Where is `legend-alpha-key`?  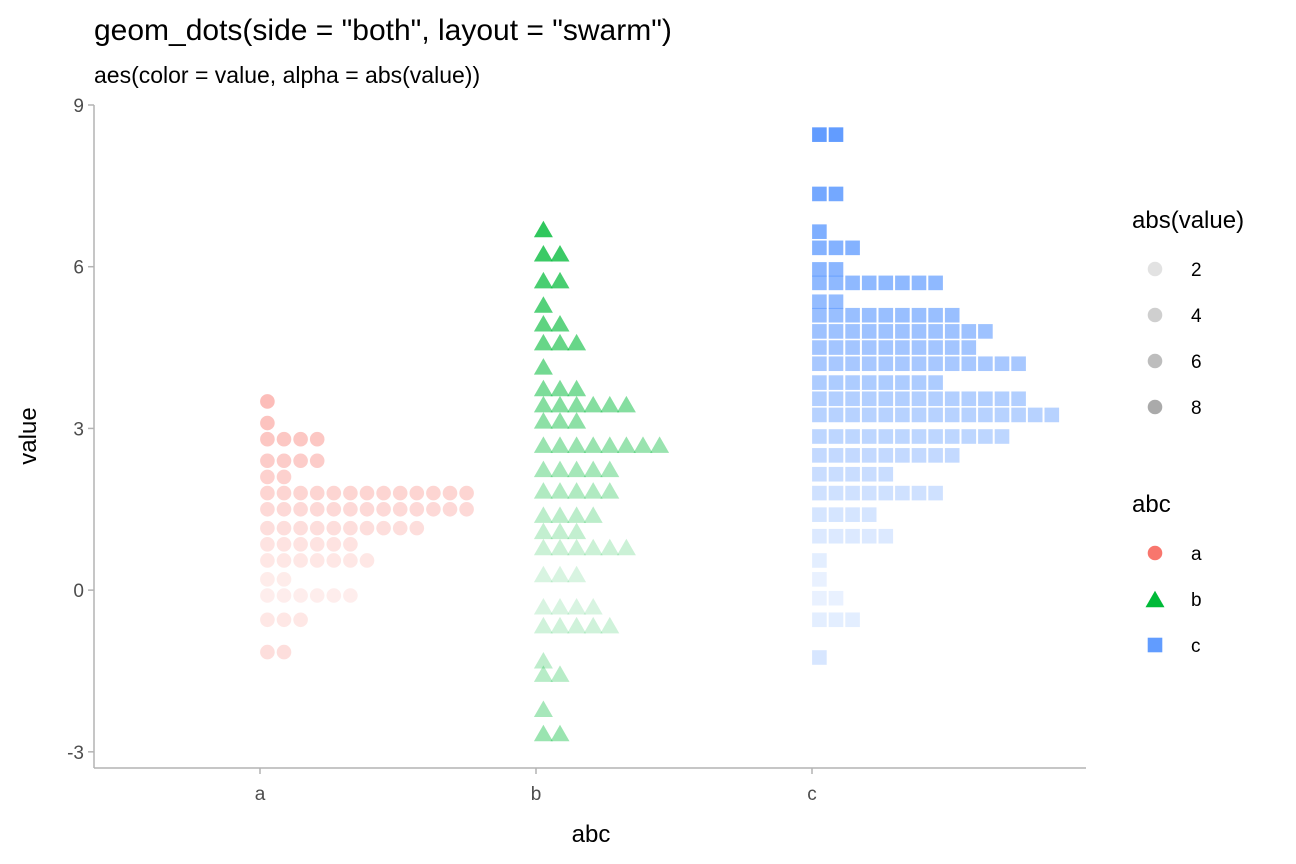 legend-alpha-key is located at coordinates (1155, 315).